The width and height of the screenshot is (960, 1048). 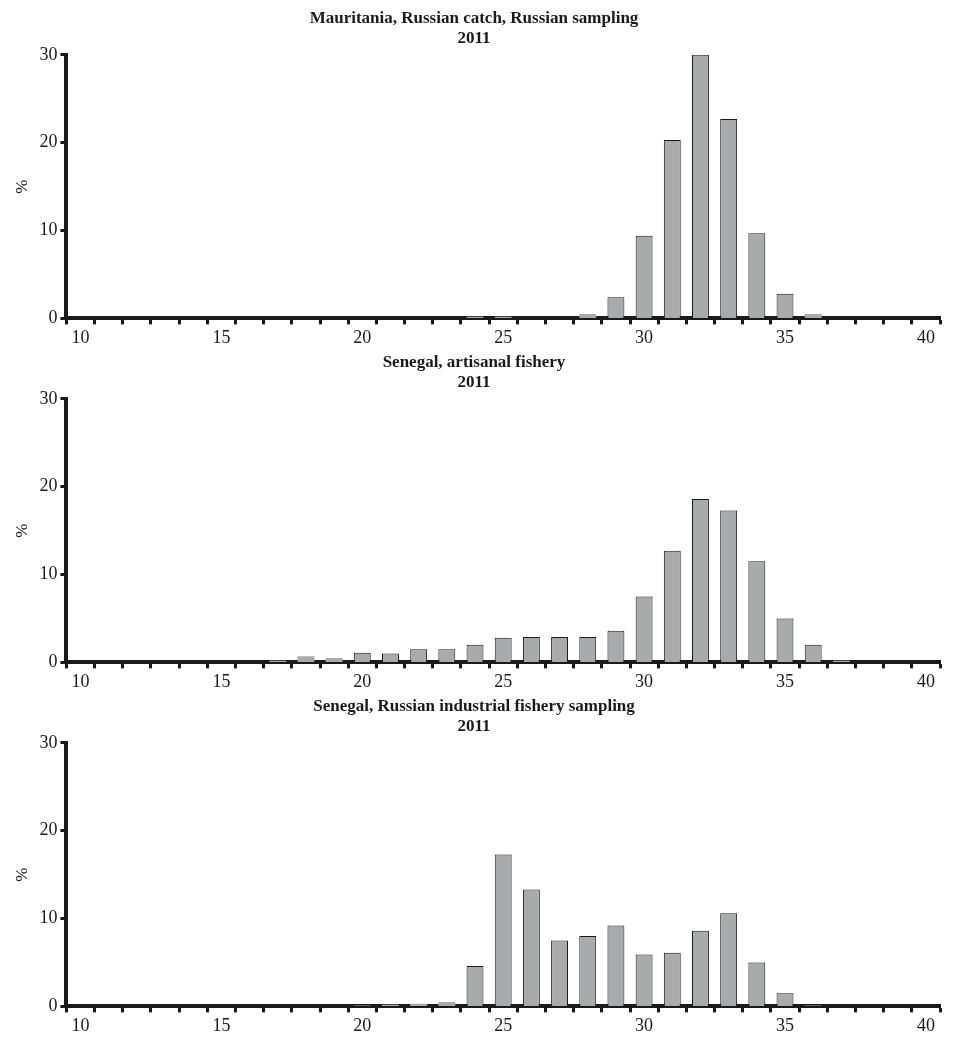 What do you see at coordinates (474, 17) in the screenshot?
I see `chart-title: Mauritania, Russian catch, Russian sampling` at bounding box center [474, 17].